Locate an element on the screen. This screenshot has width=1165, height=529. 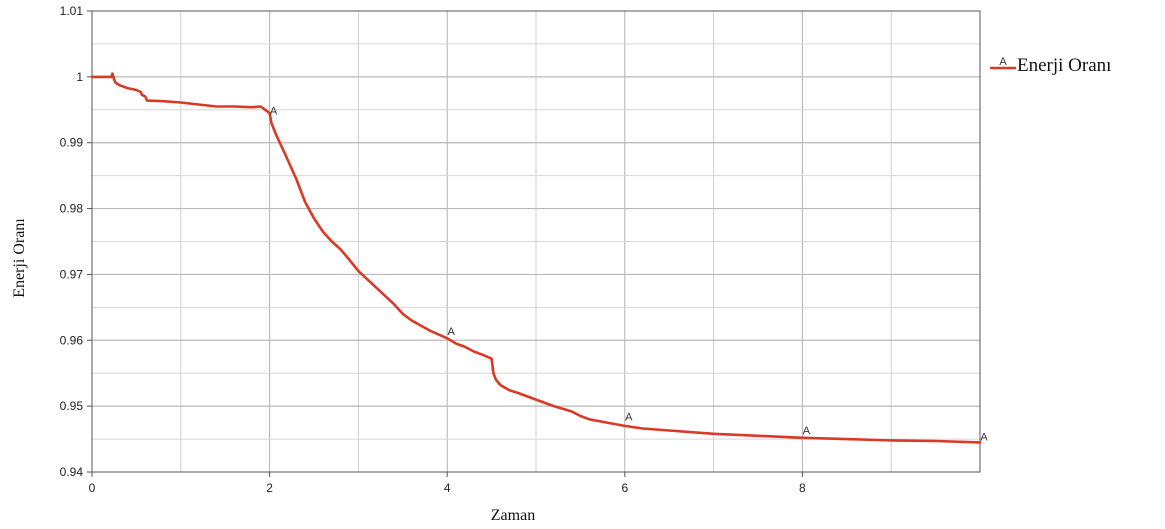
y-tick-label: 0.99 is located at coordinates (72, 143).